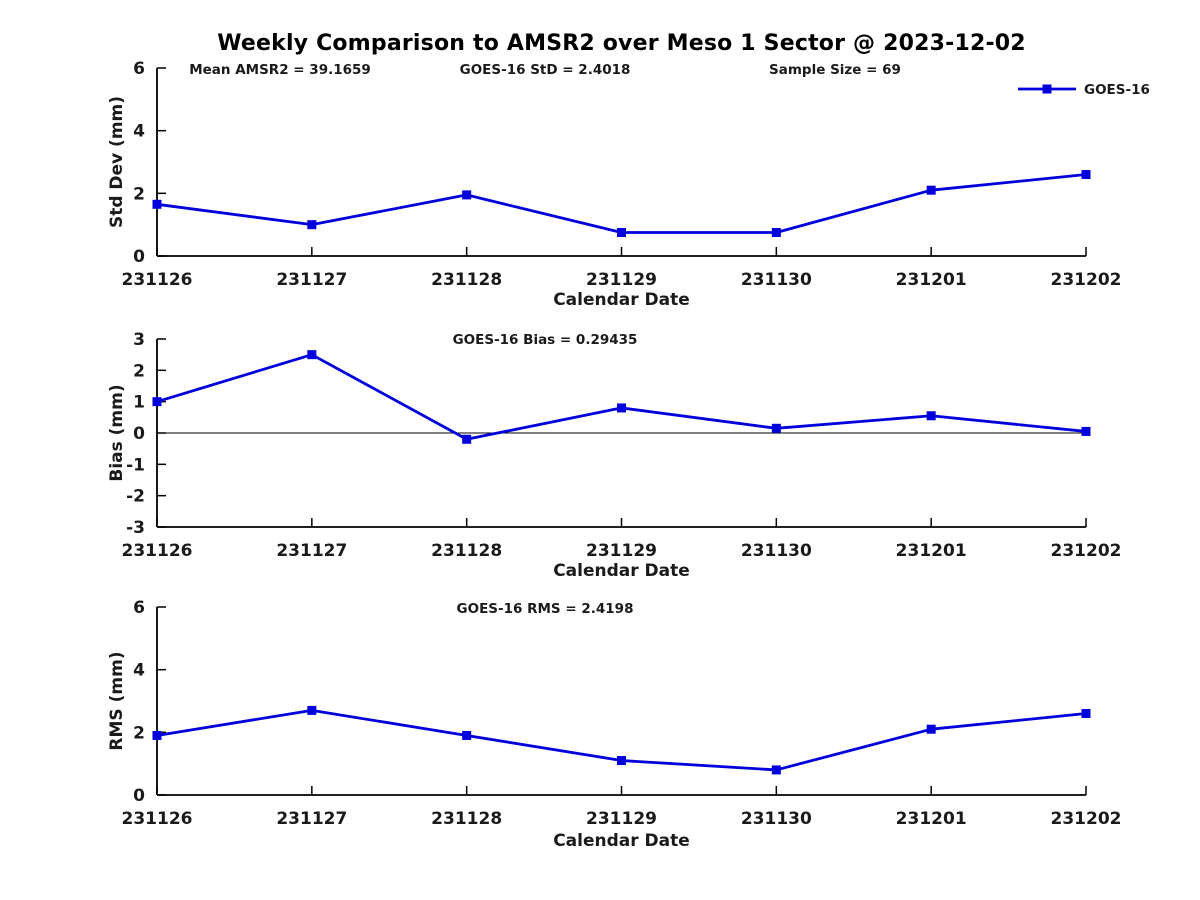 The image size is (1200, 900). I want to click on y-axis-label: Std Dev (mm), so click(117, 162).